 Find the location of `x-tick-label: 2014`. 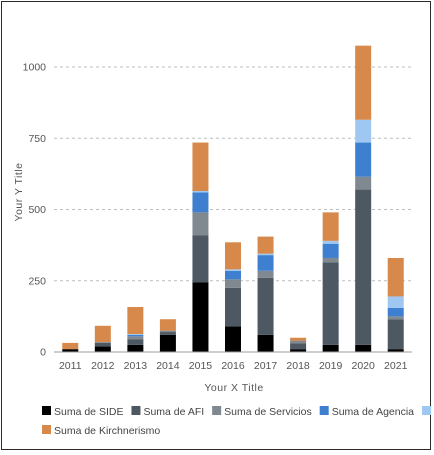

x-tick-label: 2014 is located at coordinates (168, 366).